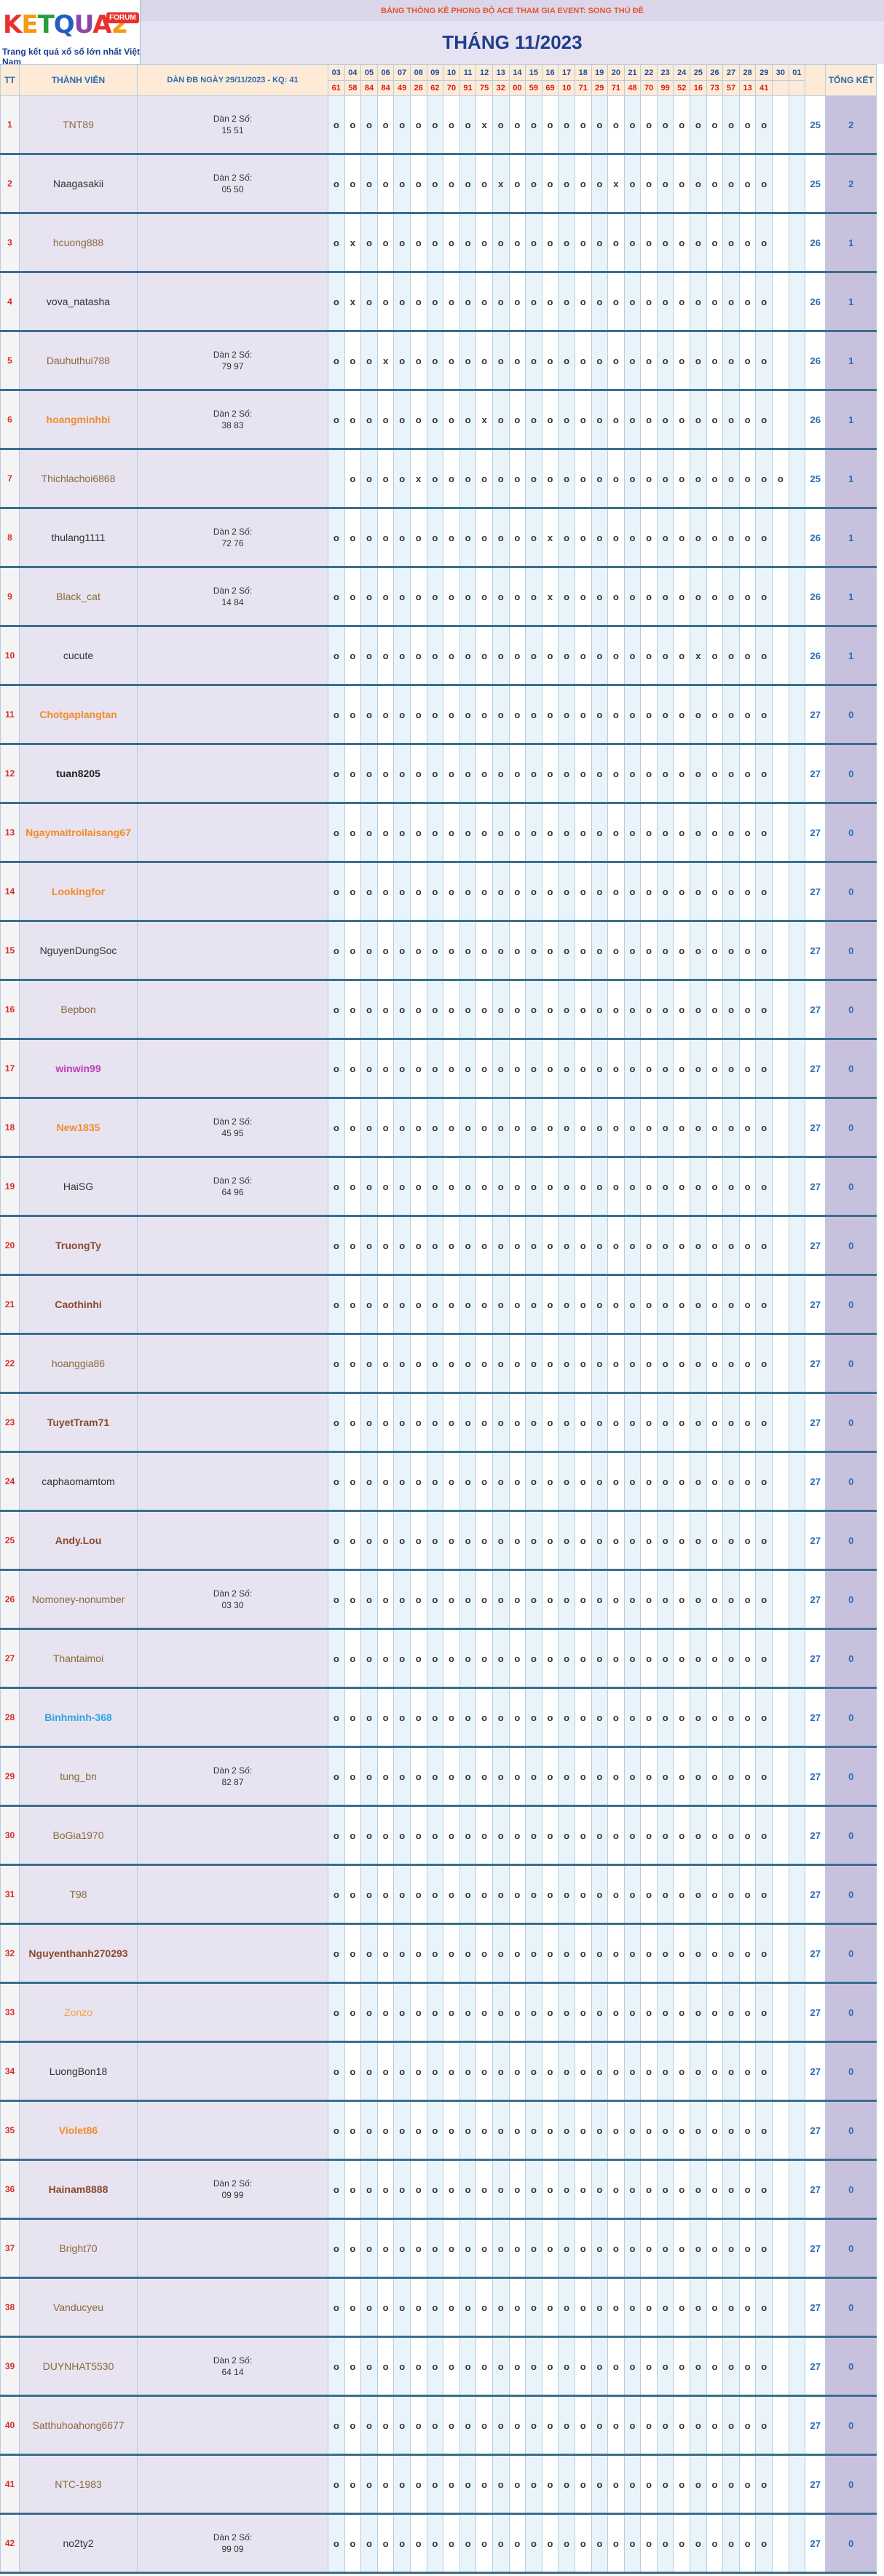 The width and height of the screenshot is (884, 2576). I want to click on member-name: Hainam8888, so click(78, 2189).